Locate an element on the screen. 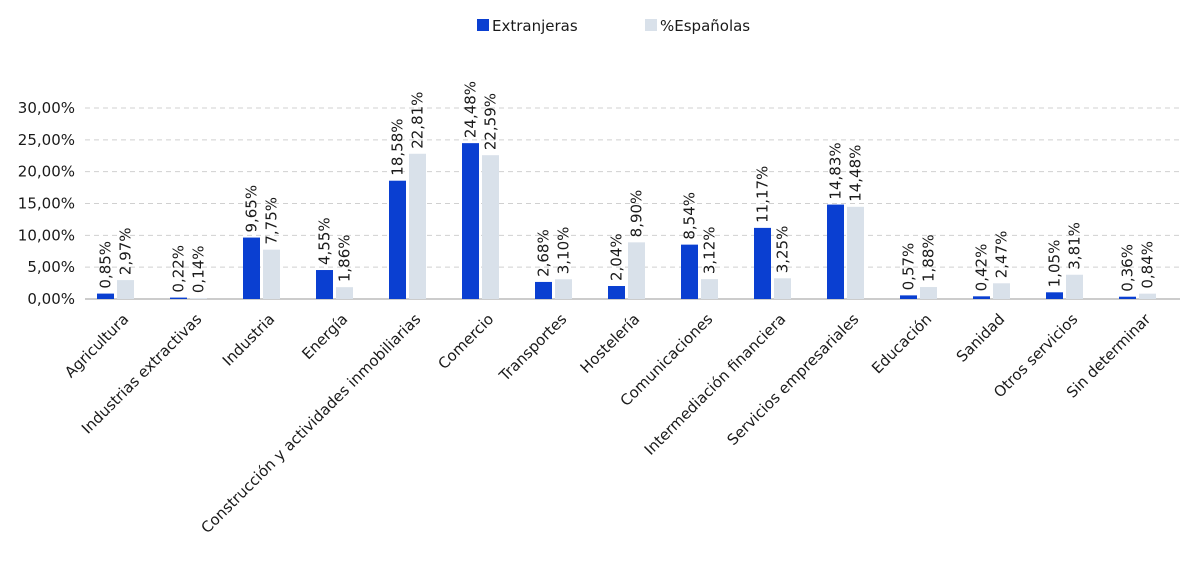 The image size is (1189, 561). data-label: 0,14% is located at coordinates (199, 269).